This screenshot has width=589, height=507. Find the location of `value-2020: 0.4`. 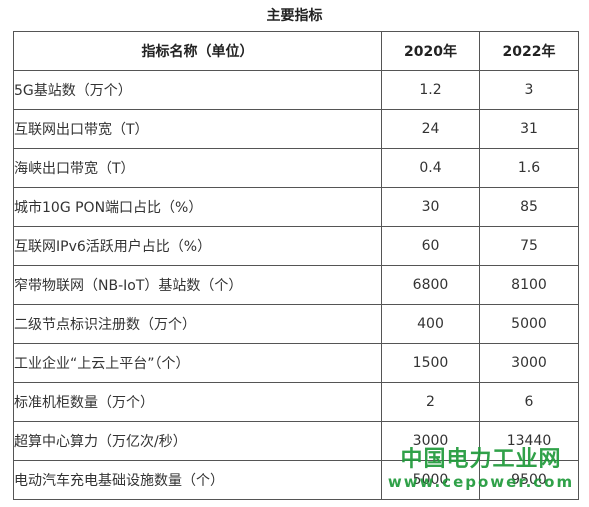

value-2020: 0.4 is located at coordinates (430, 168).